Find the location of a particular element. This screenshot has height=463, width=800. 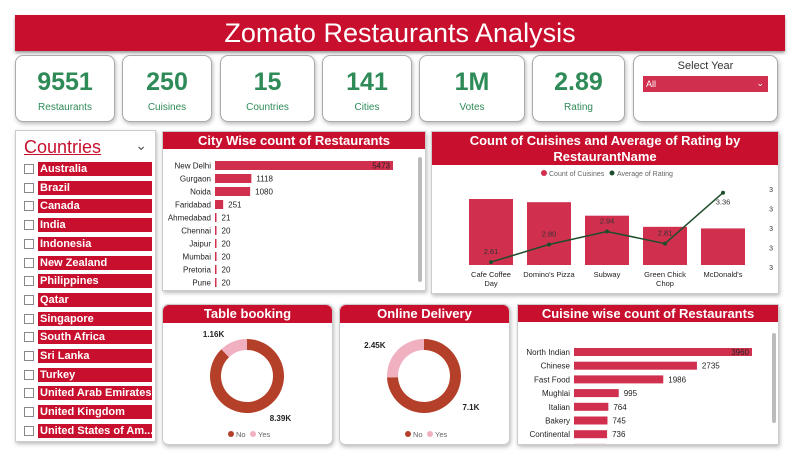

country-item: Singapore is located at coordinates (88, 318).